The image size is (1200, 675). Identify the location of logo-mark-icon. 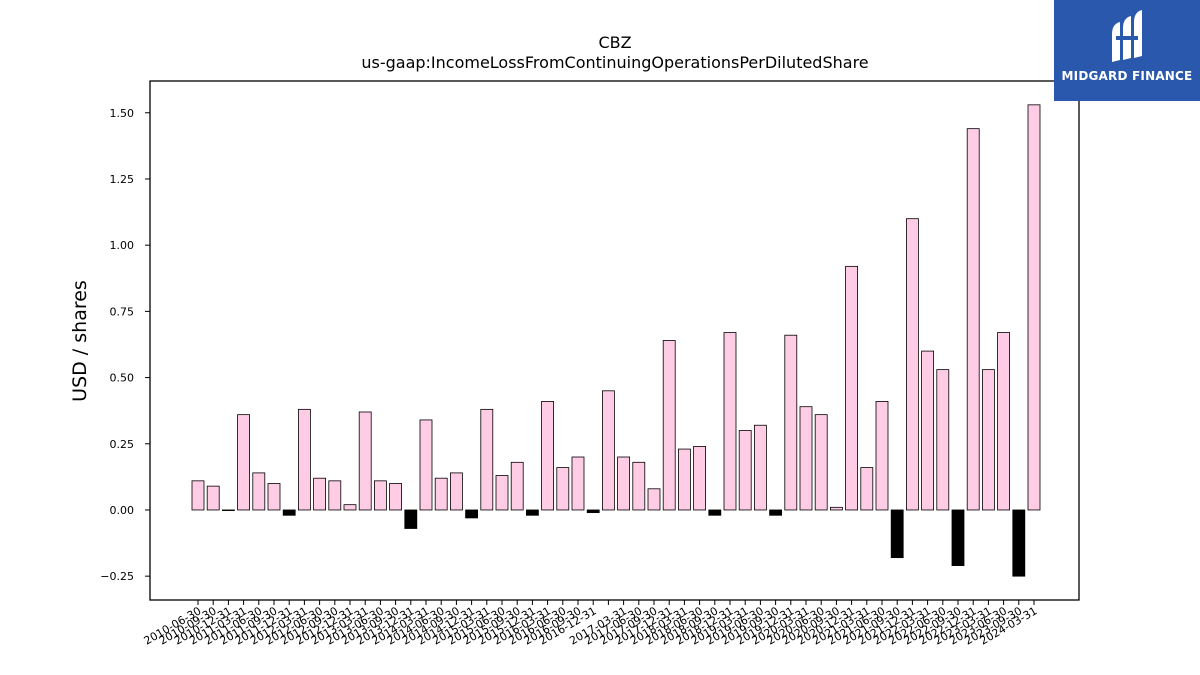
(1127, 36).